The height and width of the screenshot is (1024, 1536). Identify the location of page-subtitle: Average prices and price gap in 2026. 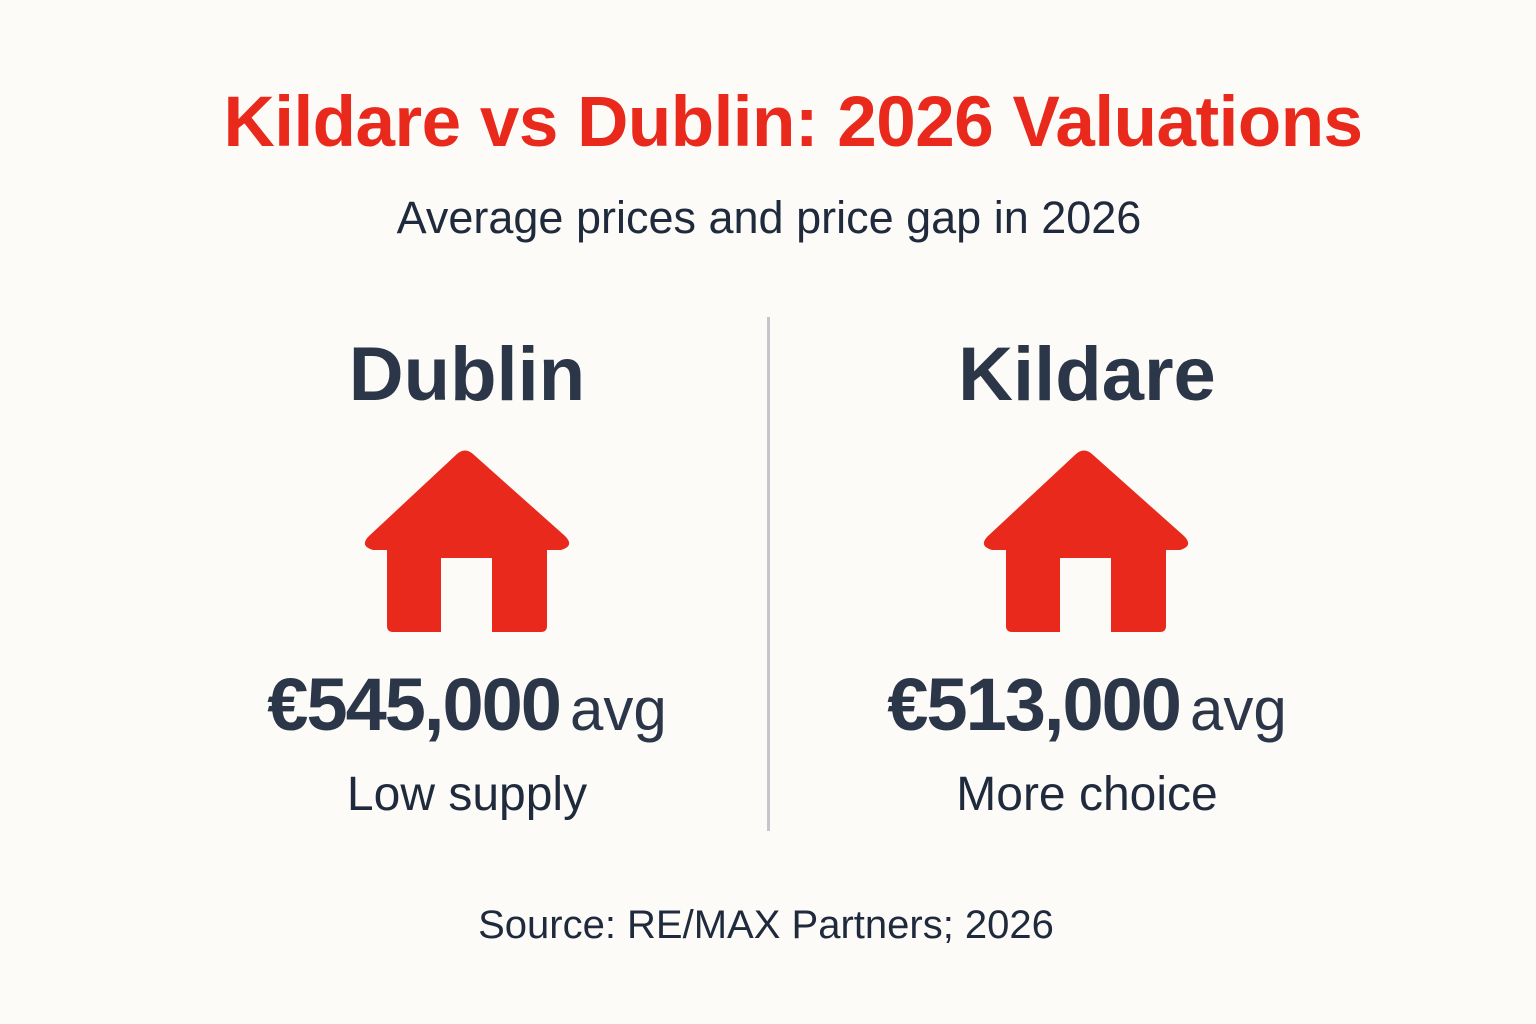
(769, 217).